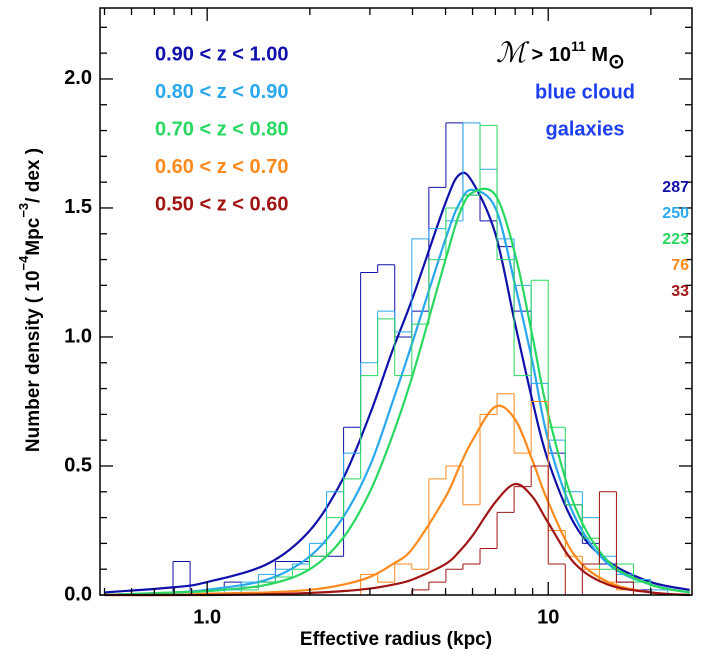 This screenshot has height=657, width=712. Describe the element at coordinates (33, 175) in the screenshot. I see `y-label-part: / dex )` at that location.